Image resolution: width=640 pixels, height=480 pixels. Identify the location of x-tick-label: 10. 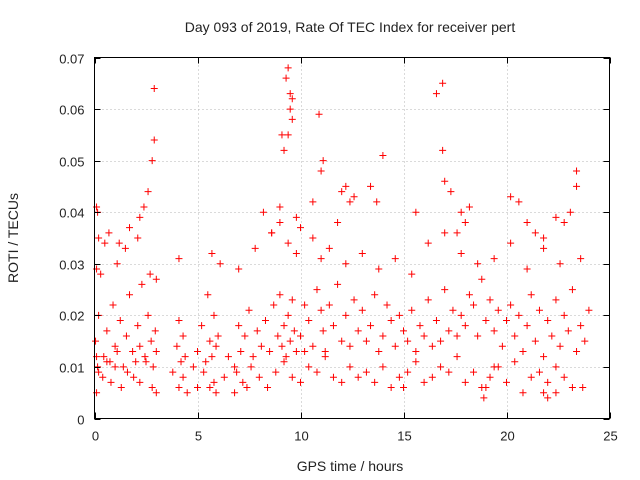
(301, 436).